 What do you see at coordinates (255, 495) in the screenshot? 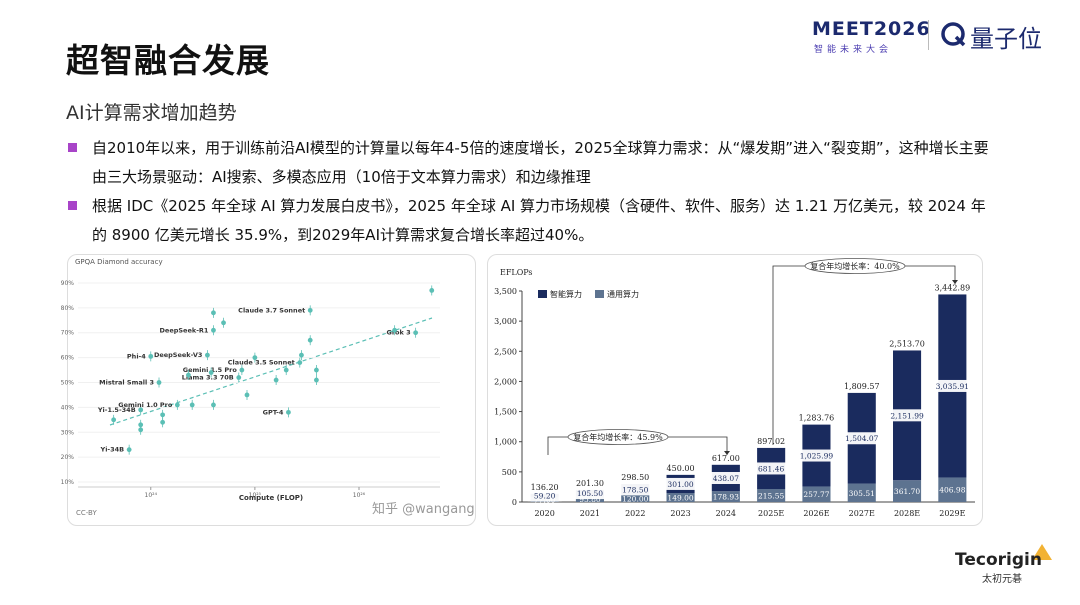
I see `x-tick-label: 10²⁵` at bounding box center [255, 495].